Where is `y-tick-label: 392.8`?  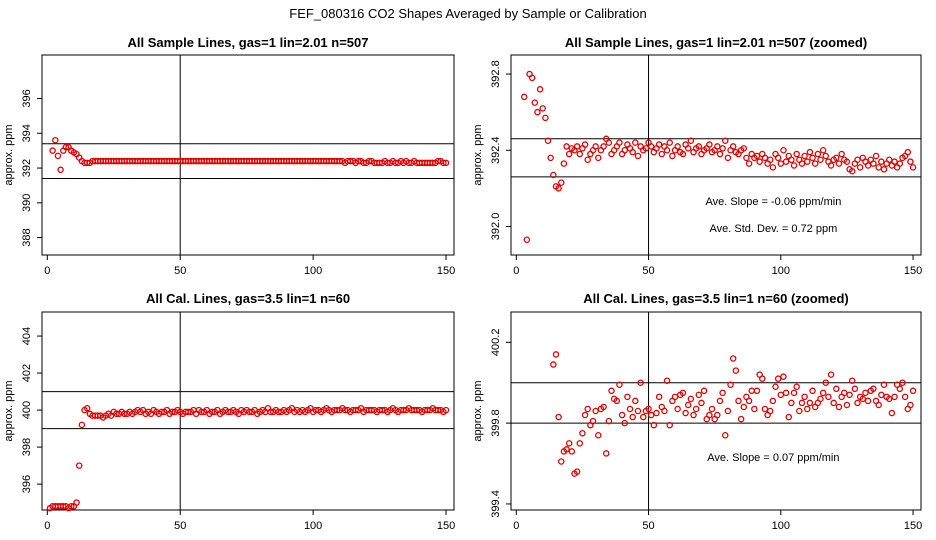
y-tick-label: 392.8 is located at coordinates (496, 74).